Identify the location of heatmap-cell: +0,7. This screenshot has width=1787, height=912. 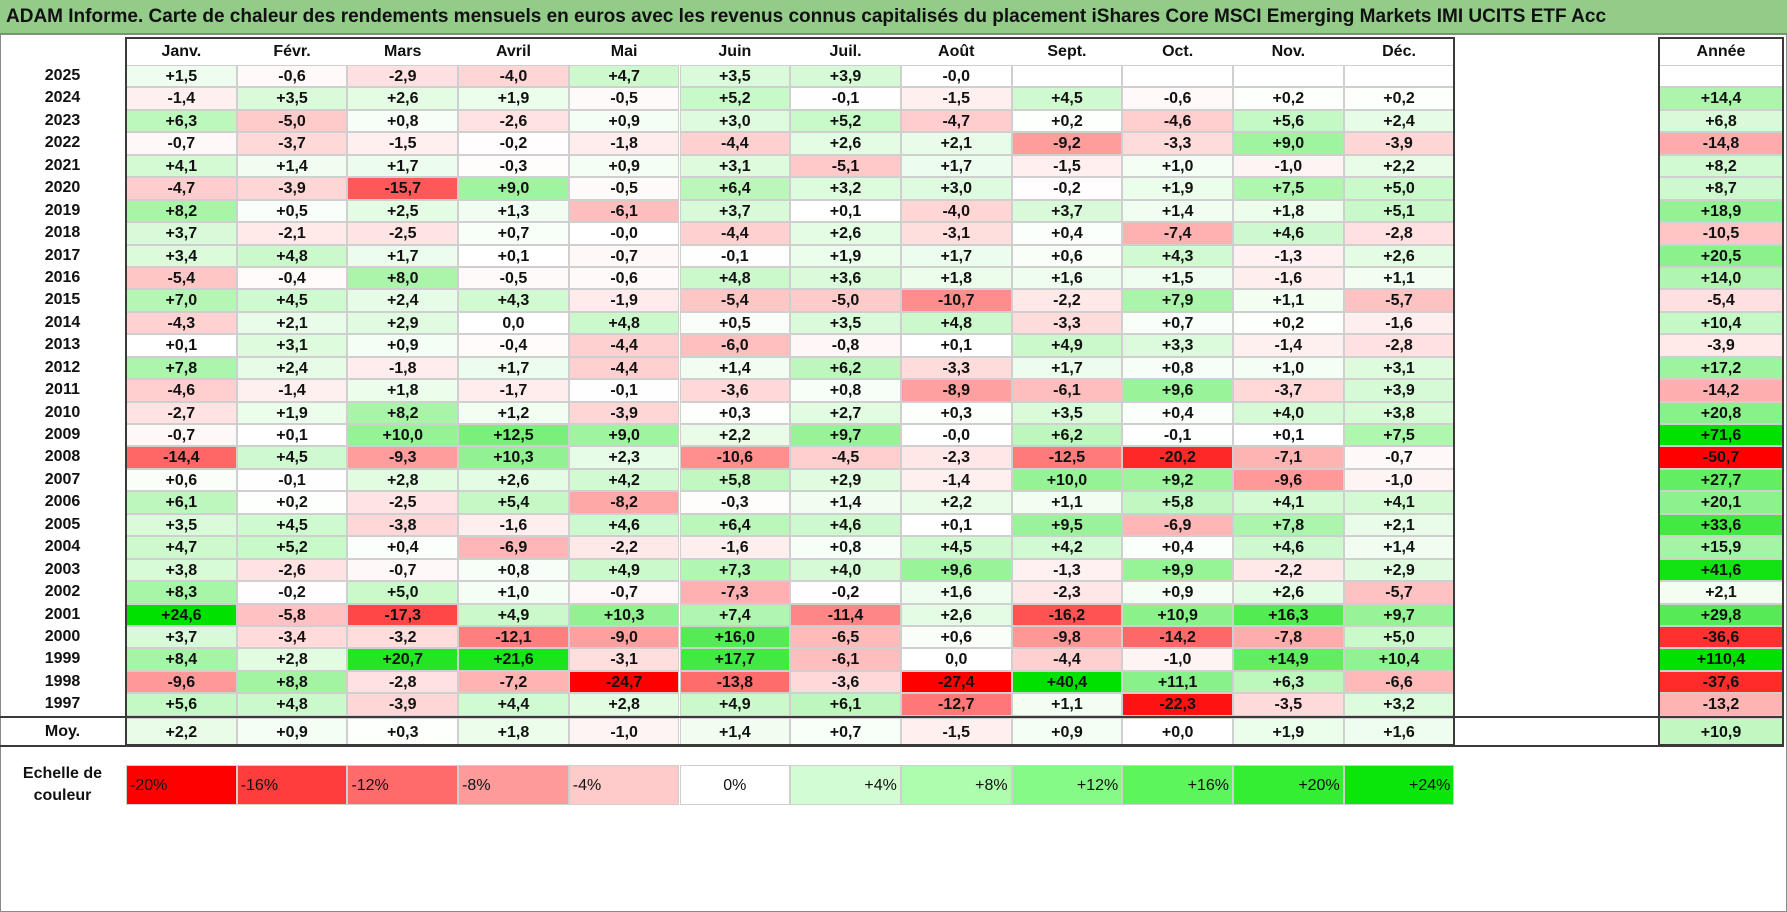
(513, 233).